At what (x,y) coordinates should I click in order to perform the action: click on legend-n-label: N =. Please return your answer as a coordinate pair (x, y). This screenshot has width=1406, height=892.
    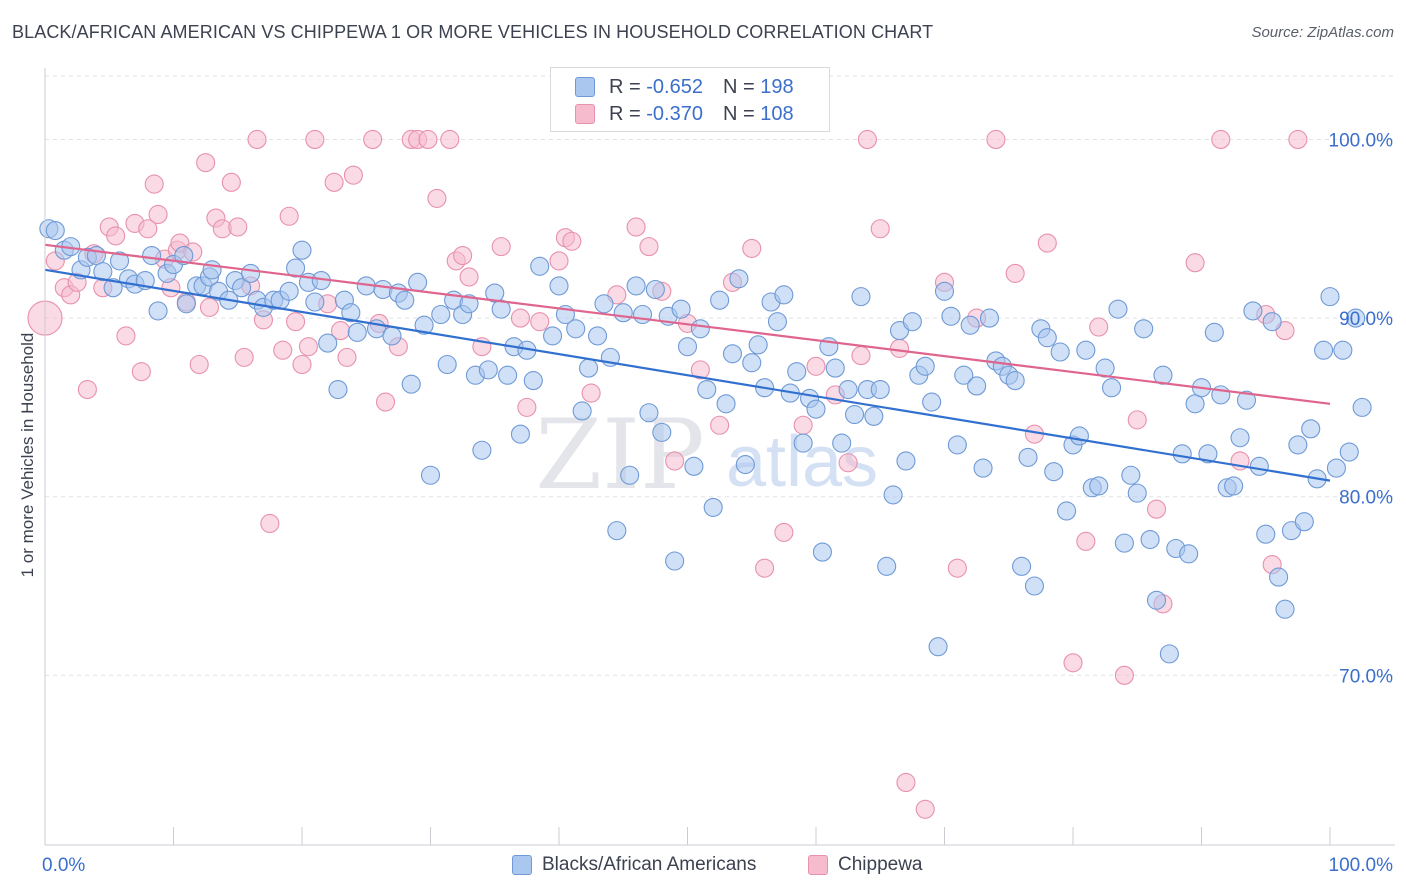
    Looking at the image, I should click on (738, 113).